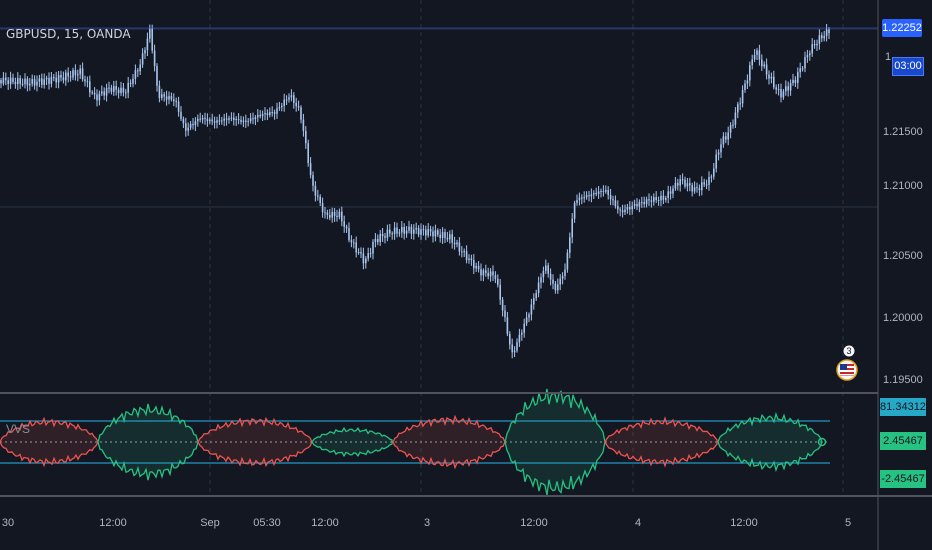 This screenshot has width=932, height=550. What do you see at coordinates (849, 351) in the screenshot?
I see `event-count-badge` at bounding box center [849, 351].